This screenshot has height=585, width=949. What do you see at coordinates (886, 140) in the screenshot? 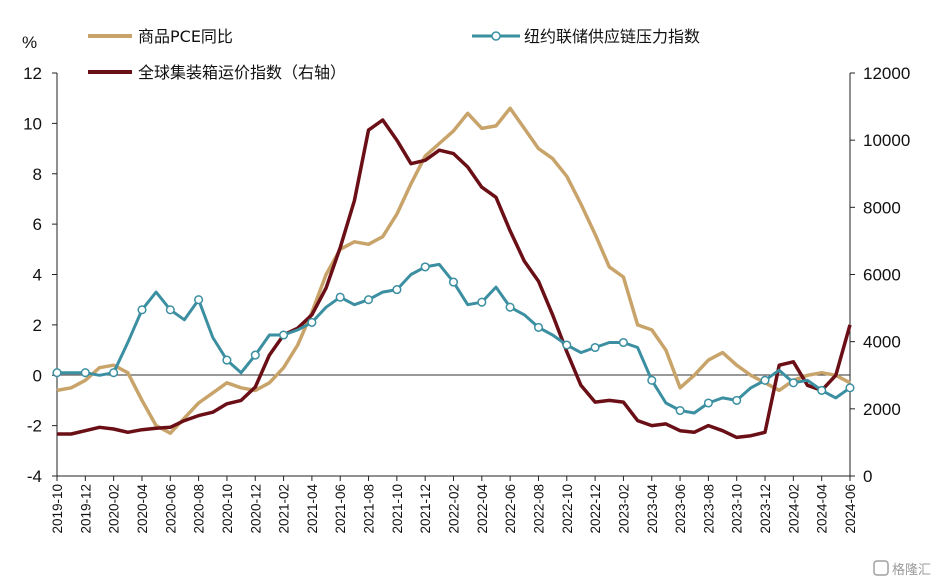
I see `y-right-tick-label: 10000` at bounding box center [886, 140].